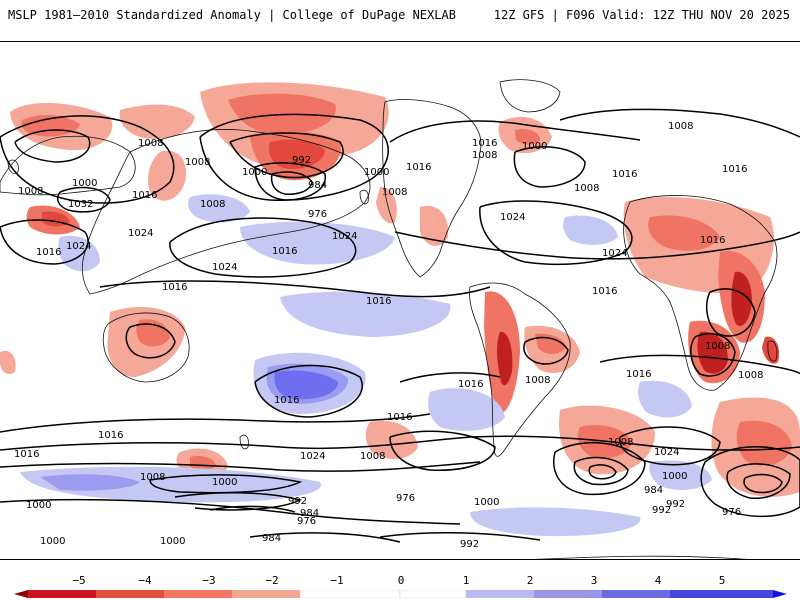 This screenshot has width=800, height=600. I want to click on colorbar-tick-label: −2, so click(272, 580).